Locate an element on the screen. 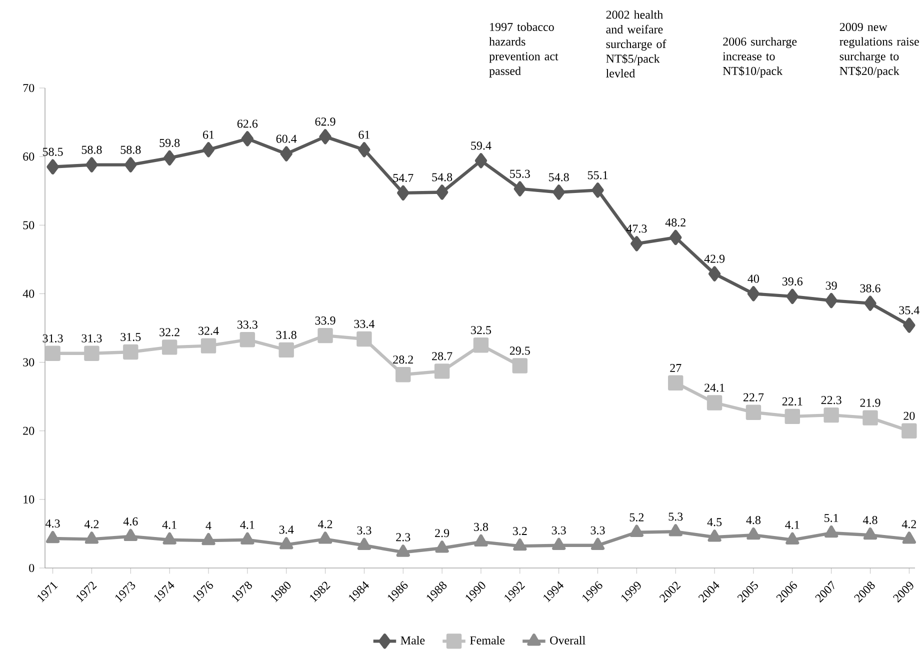  data-label: 20 is located at coordinates (909, 416).